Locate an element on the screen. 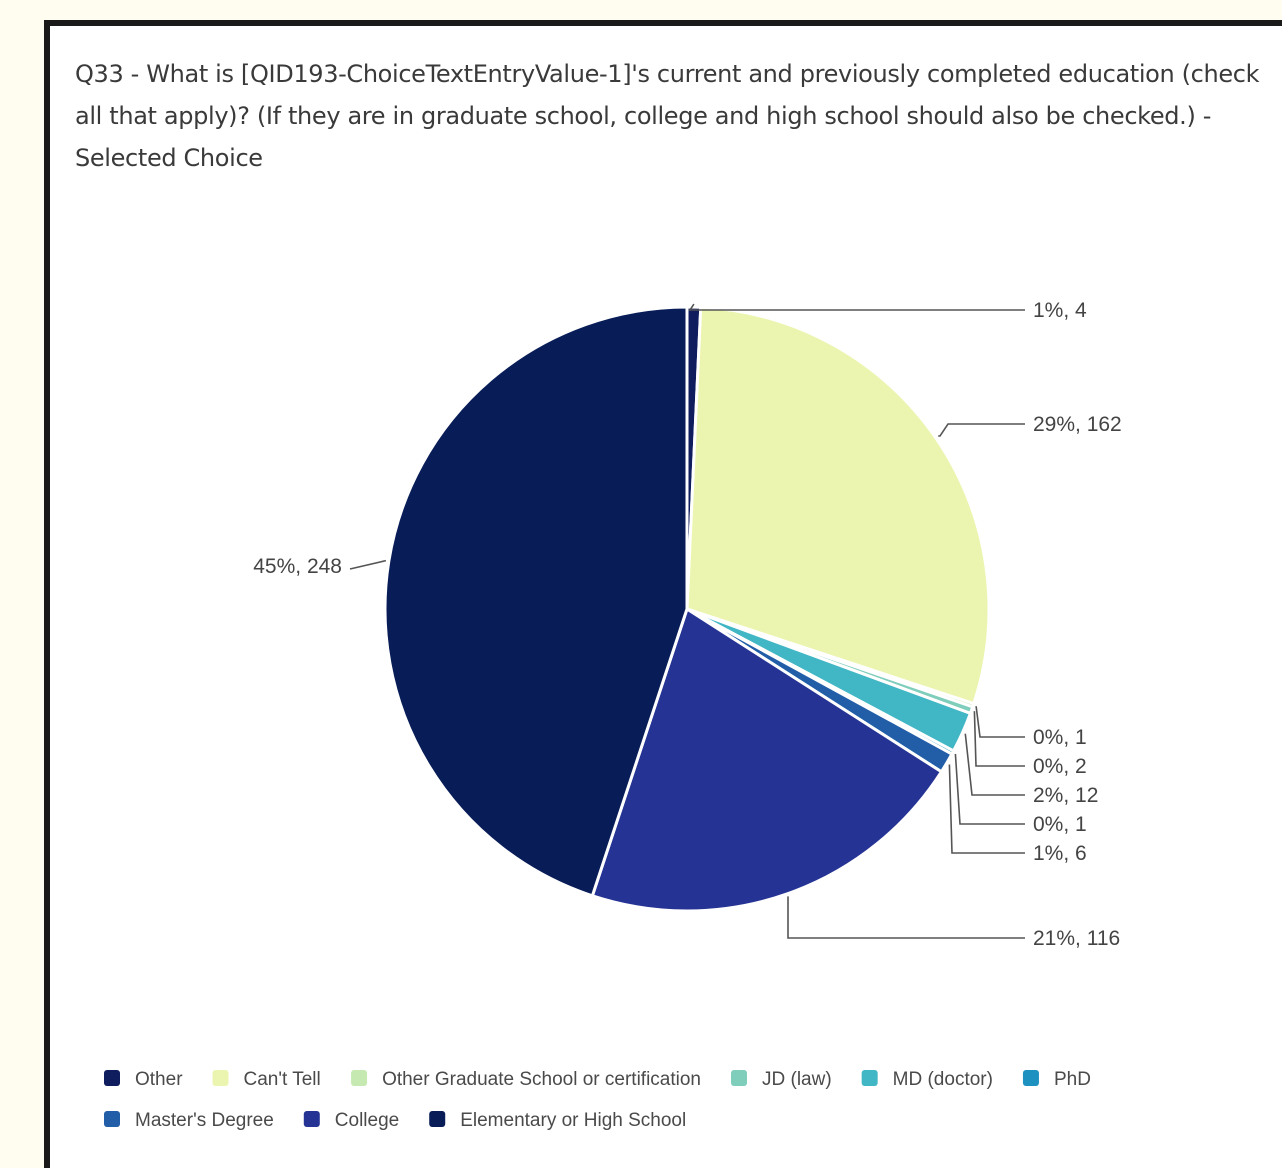 Image resolution: width=1282 pixels, height=1168 pixels. leader-line-jd-law is located at coordinates (999, 739).